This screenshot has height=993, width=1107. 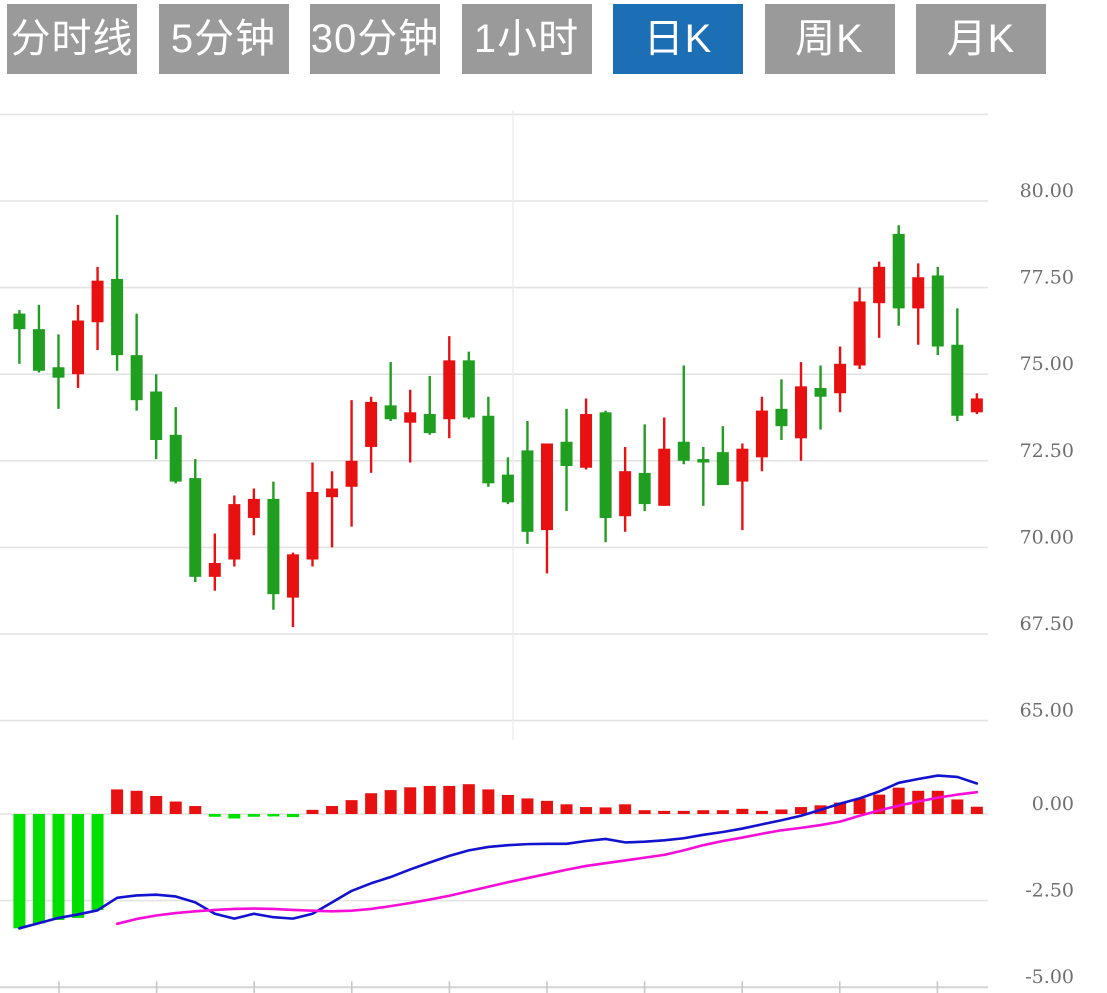 I want to click on tab-monthly-k: 月K, so click(x=981, y=39).